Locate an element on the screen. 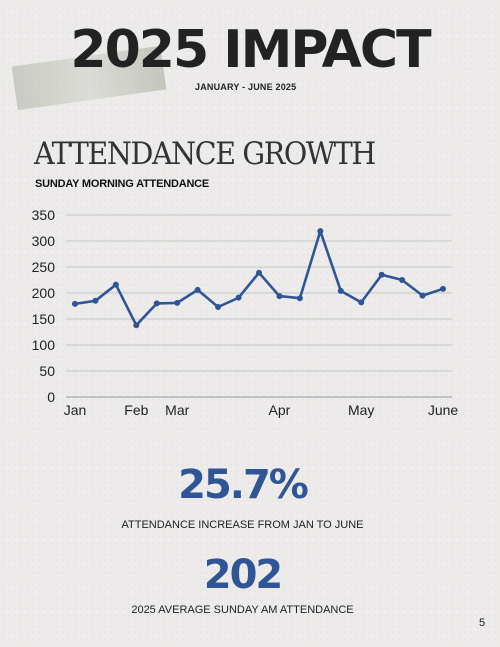  y-tick-label: 250 is located at coordinates (44, 267).